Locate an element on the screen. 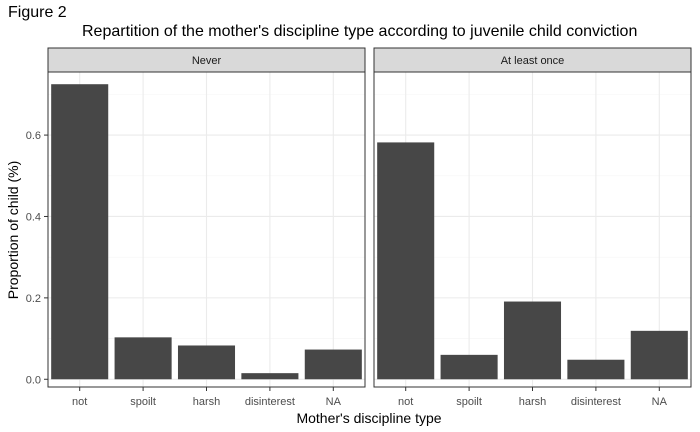  y-tick-label: 0.2 is located at coordinates (33, 299).